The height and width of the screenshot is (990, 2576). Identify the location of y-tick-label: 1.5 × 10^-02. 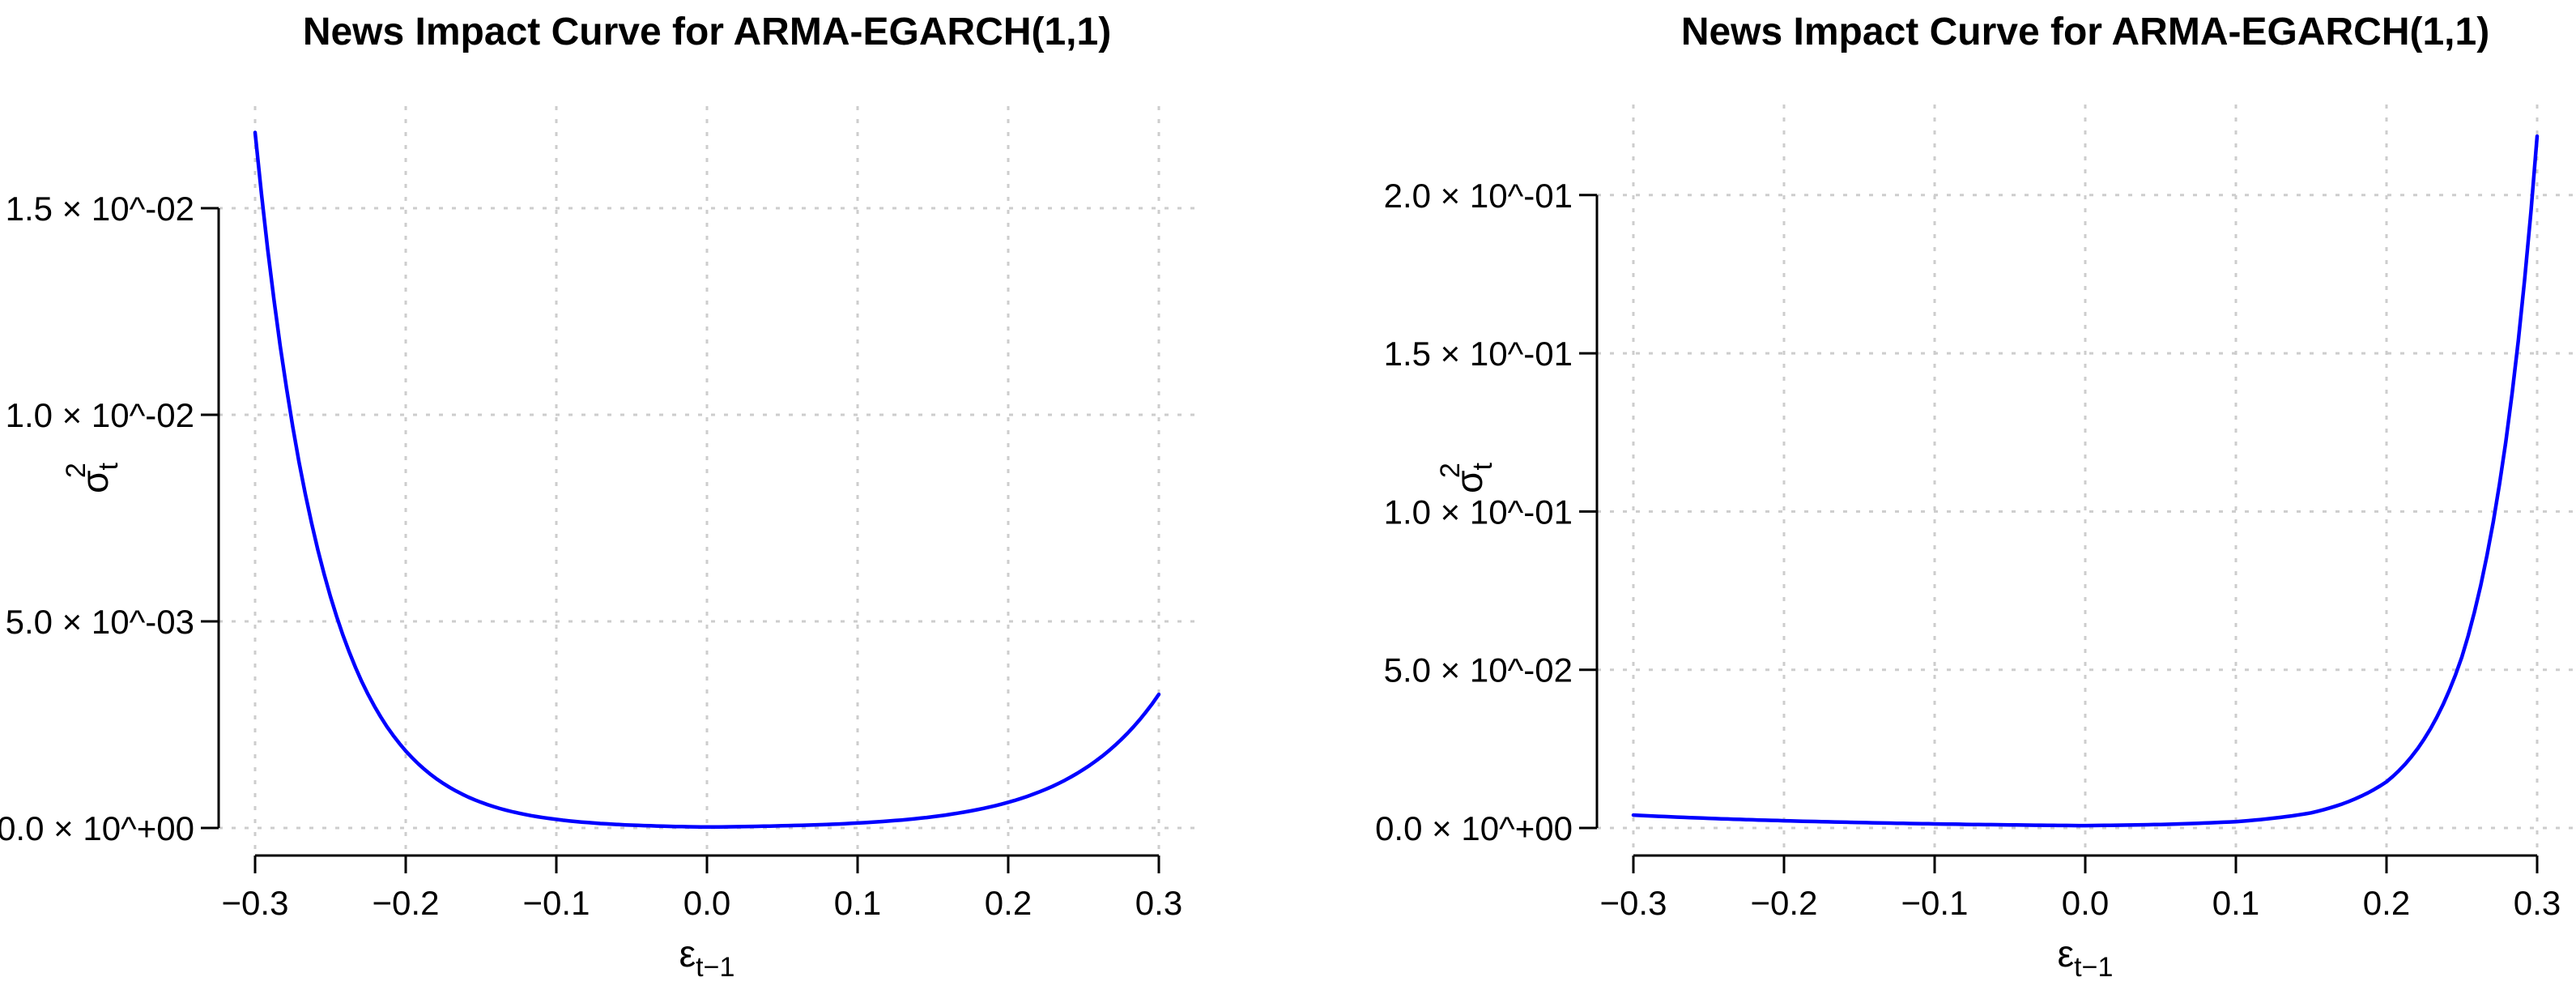
(100, 209).